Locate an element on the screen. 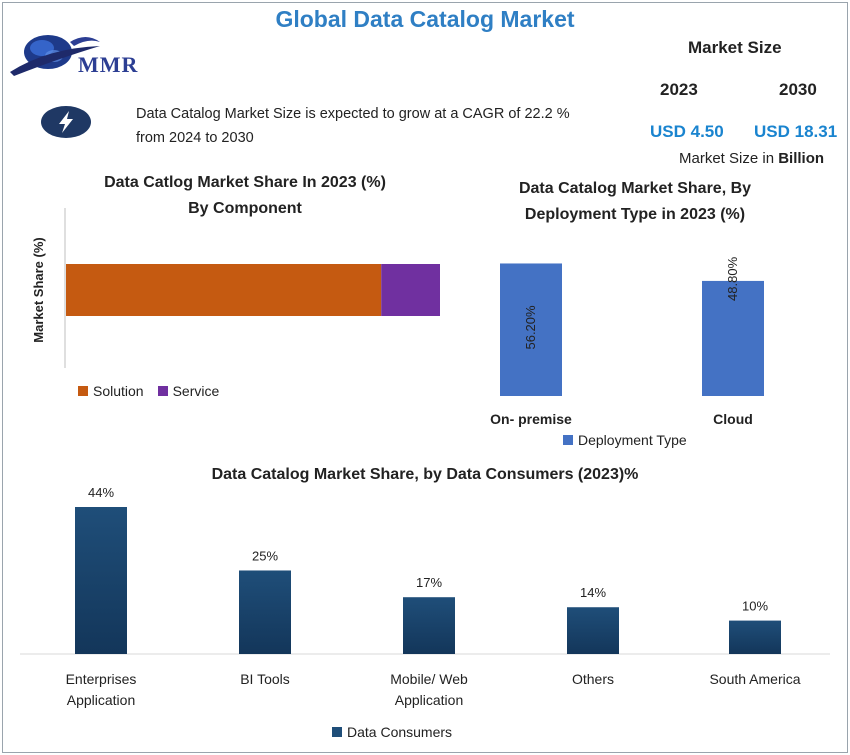 This screenshot has width=850, height=755. legend-label-deployment: Deployment Type is located at coordinates (632, 440).